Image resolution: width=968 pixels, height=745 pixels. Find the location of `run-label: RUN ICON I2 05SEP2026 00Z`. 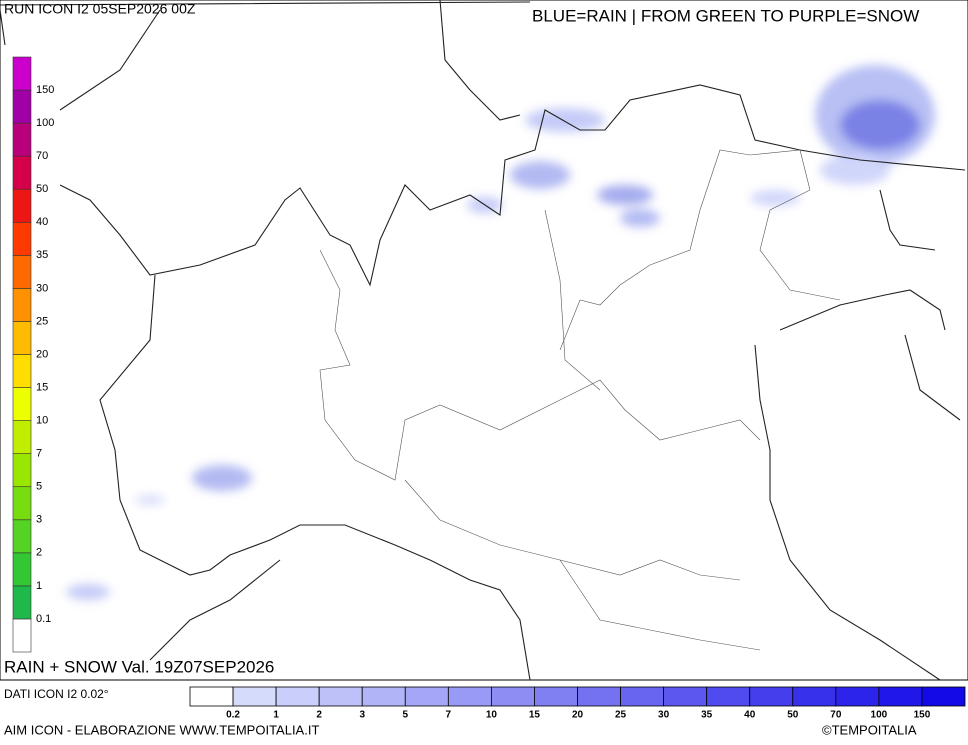

run-label: RUN ICON I2 05SEP2026 00Z is located at coordinates (100, 9).